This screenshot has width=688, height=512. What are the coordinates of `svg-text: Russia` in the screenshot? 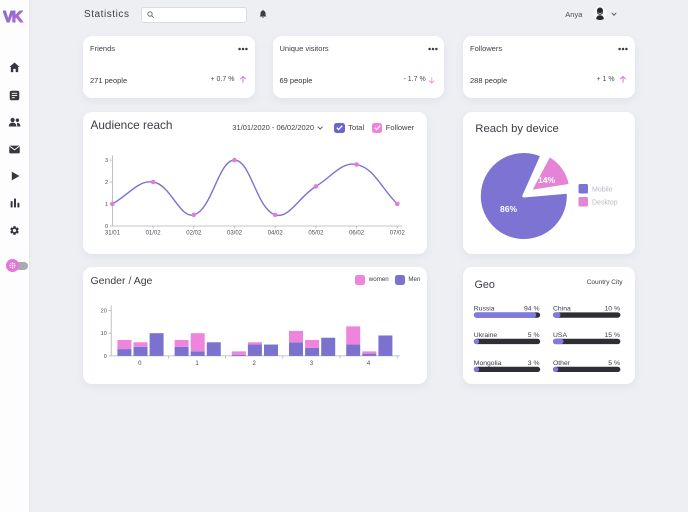 It's located at (484, 308).